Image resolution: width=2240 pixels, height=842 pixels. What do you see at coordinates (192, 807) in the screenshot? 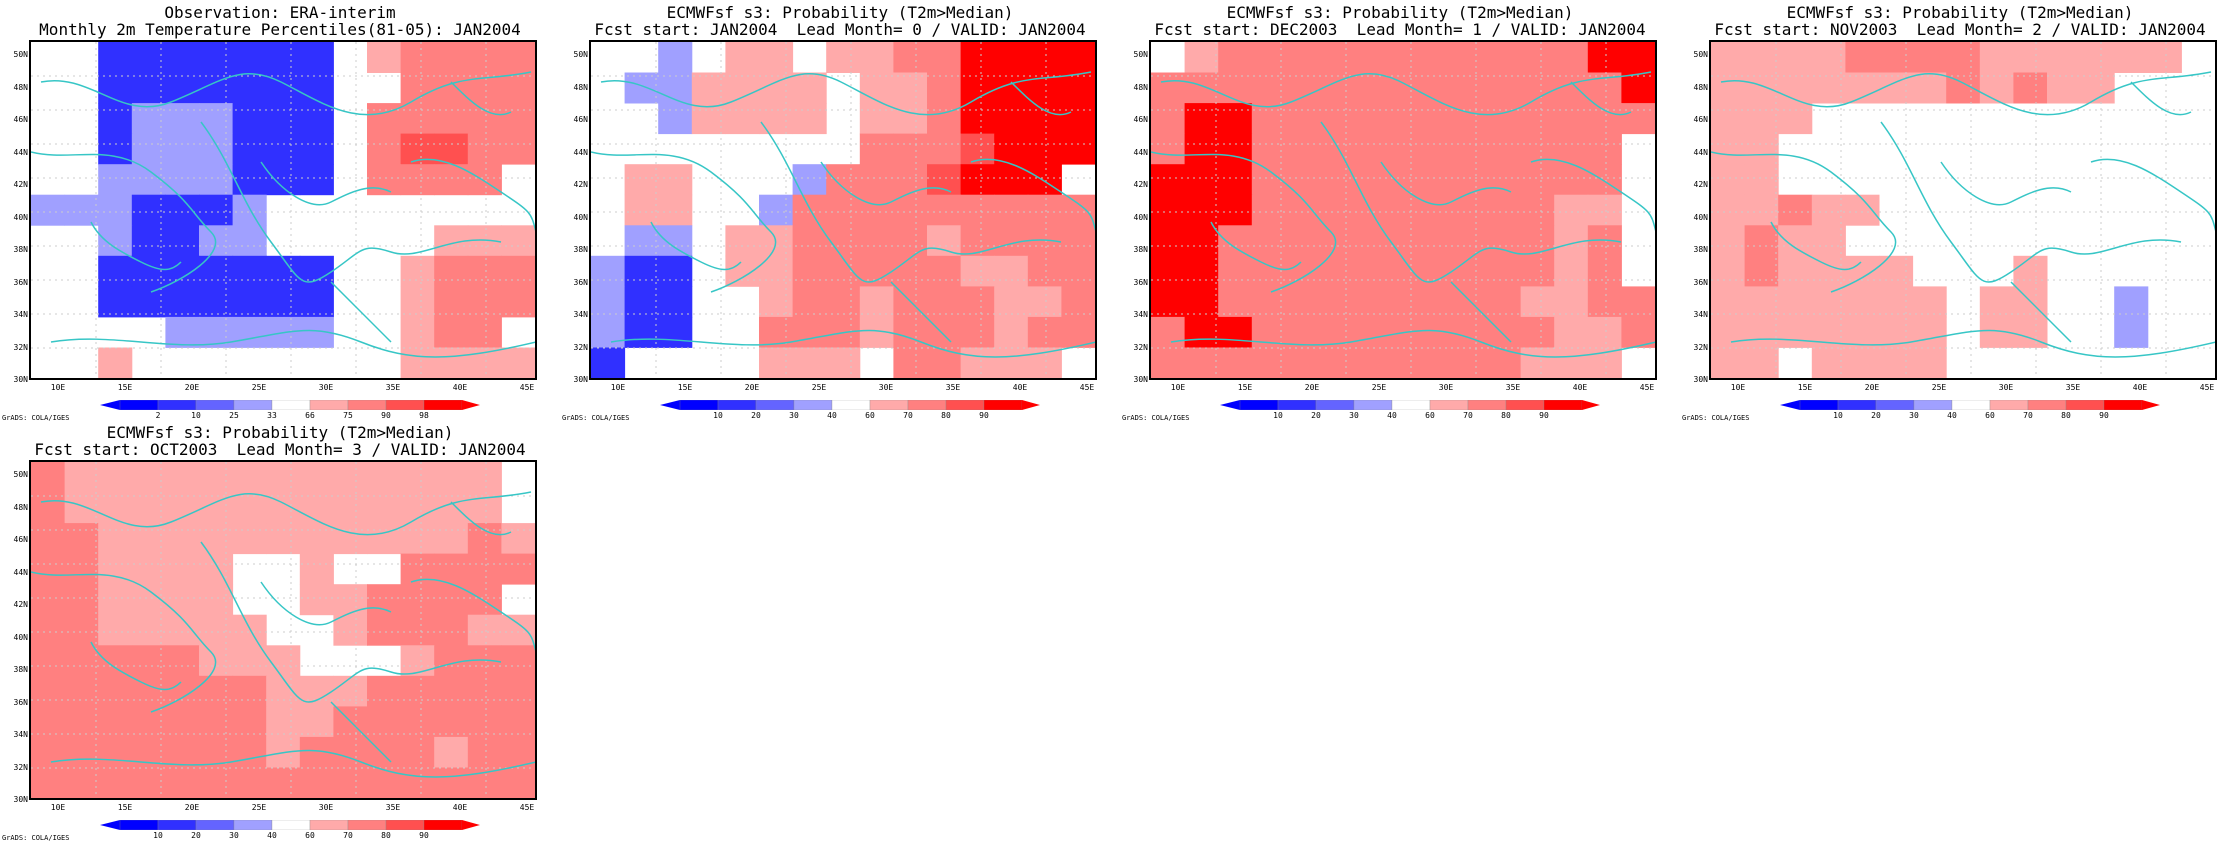
I see `lon-tick-label: 20E` at bounding box center [192, 807].